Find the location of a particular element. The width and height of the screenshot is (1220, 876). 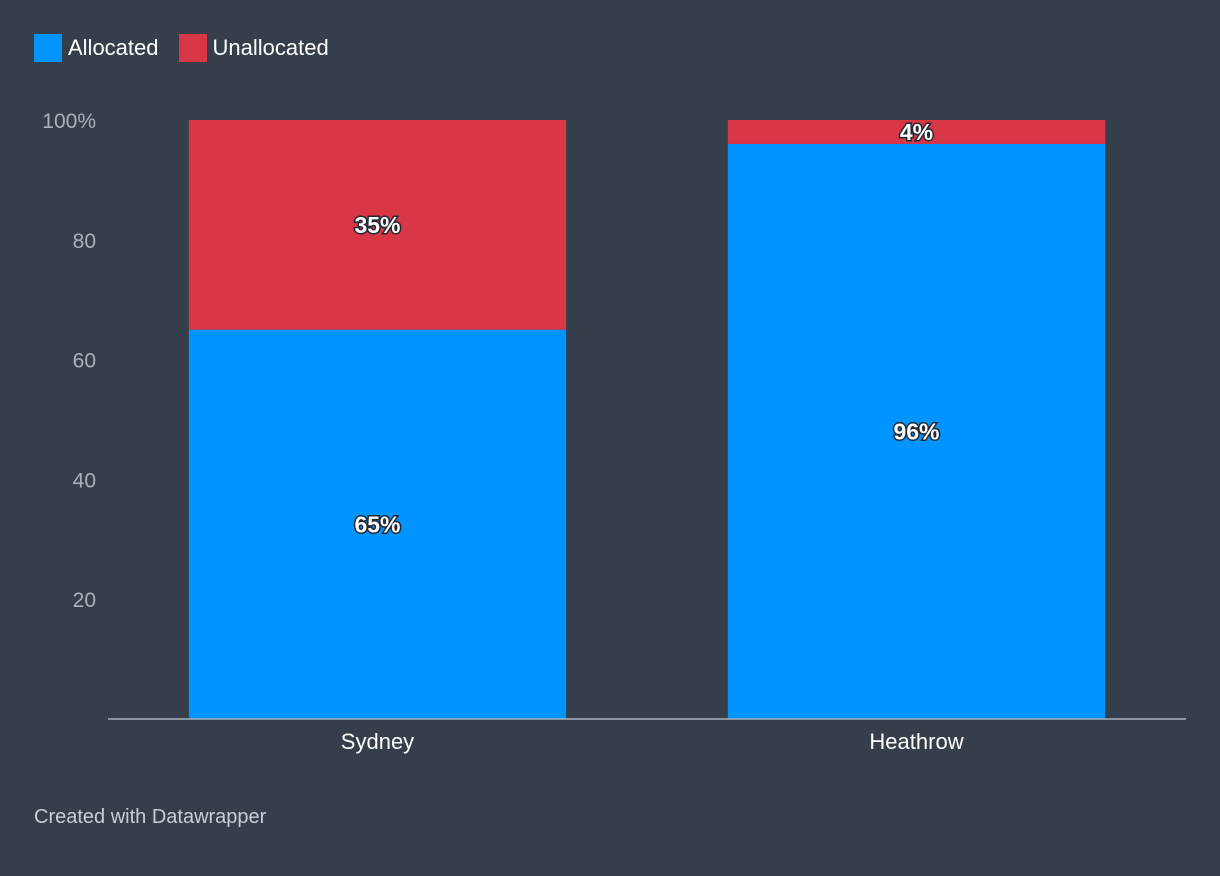

x-tick-label: Sydney is located at coordinates (377, 741).